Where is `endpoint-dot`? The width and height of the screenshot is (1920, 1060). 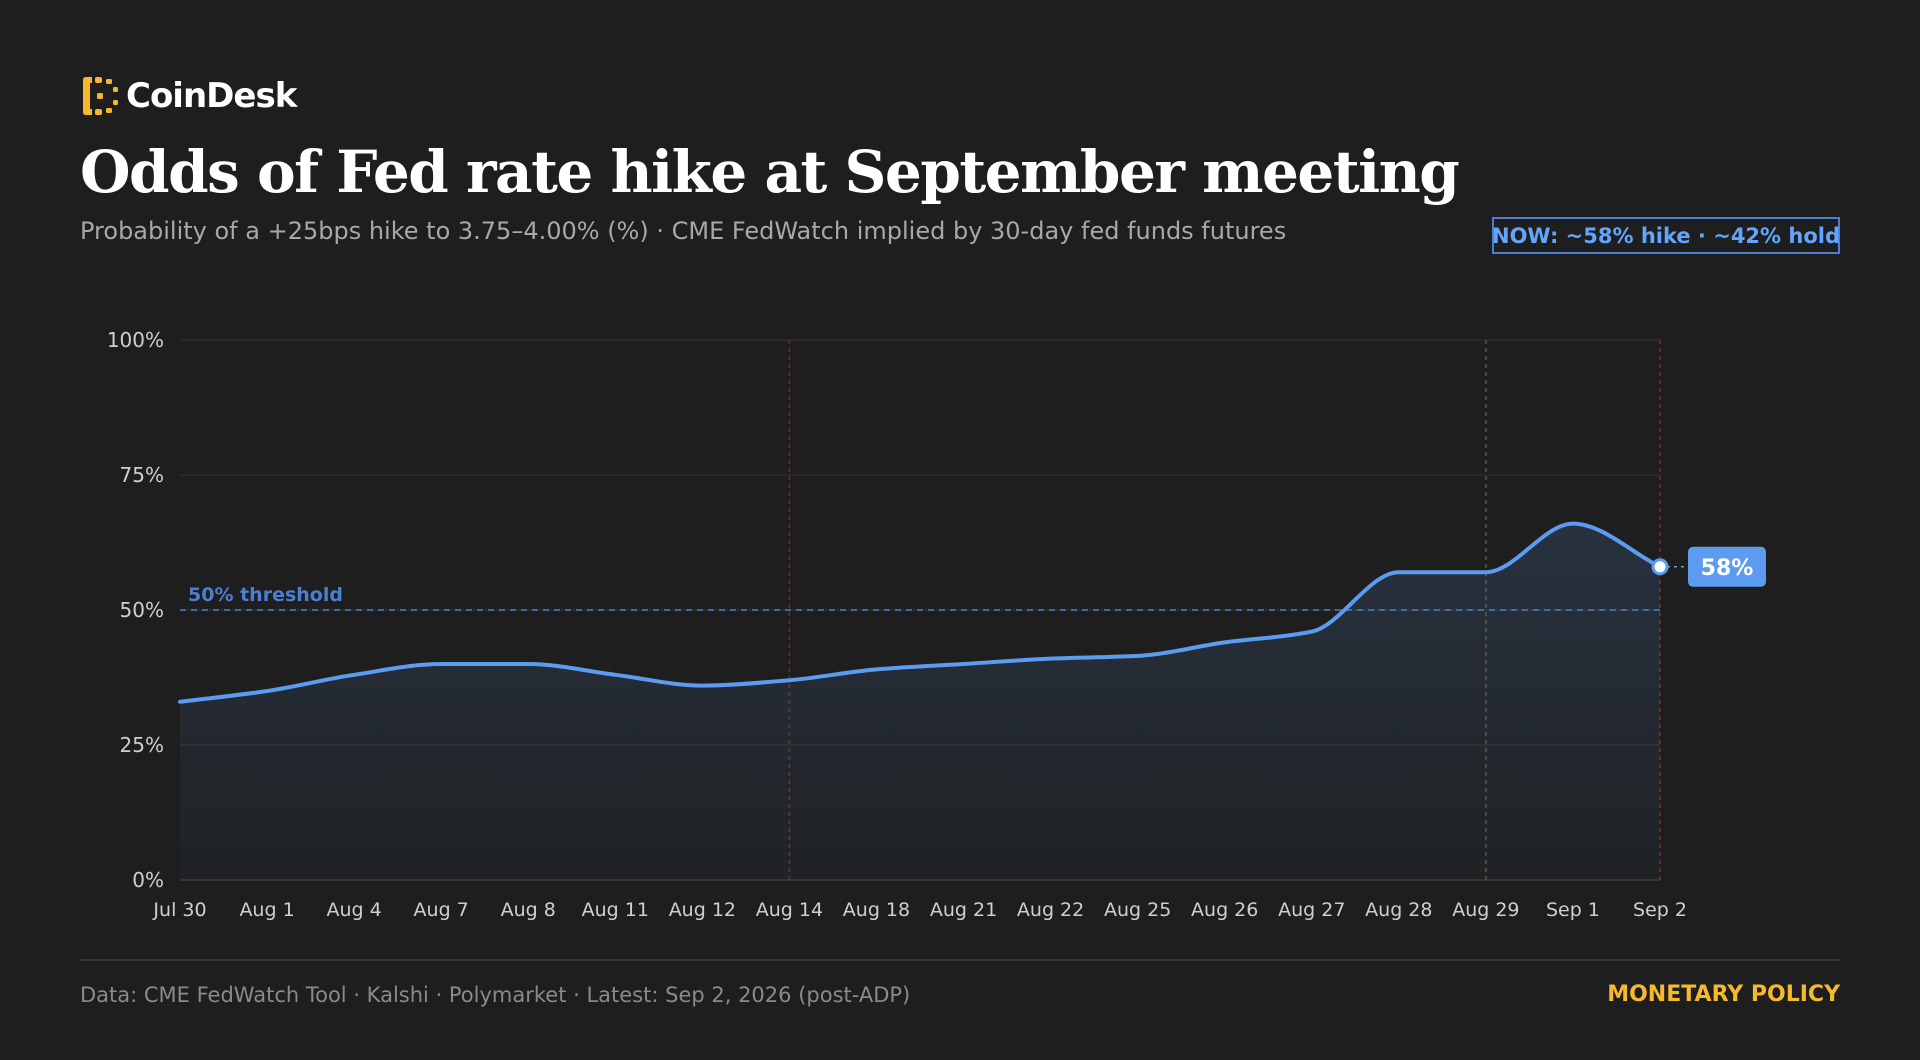 endpoint-dot is located at coordinates (1660, 567).